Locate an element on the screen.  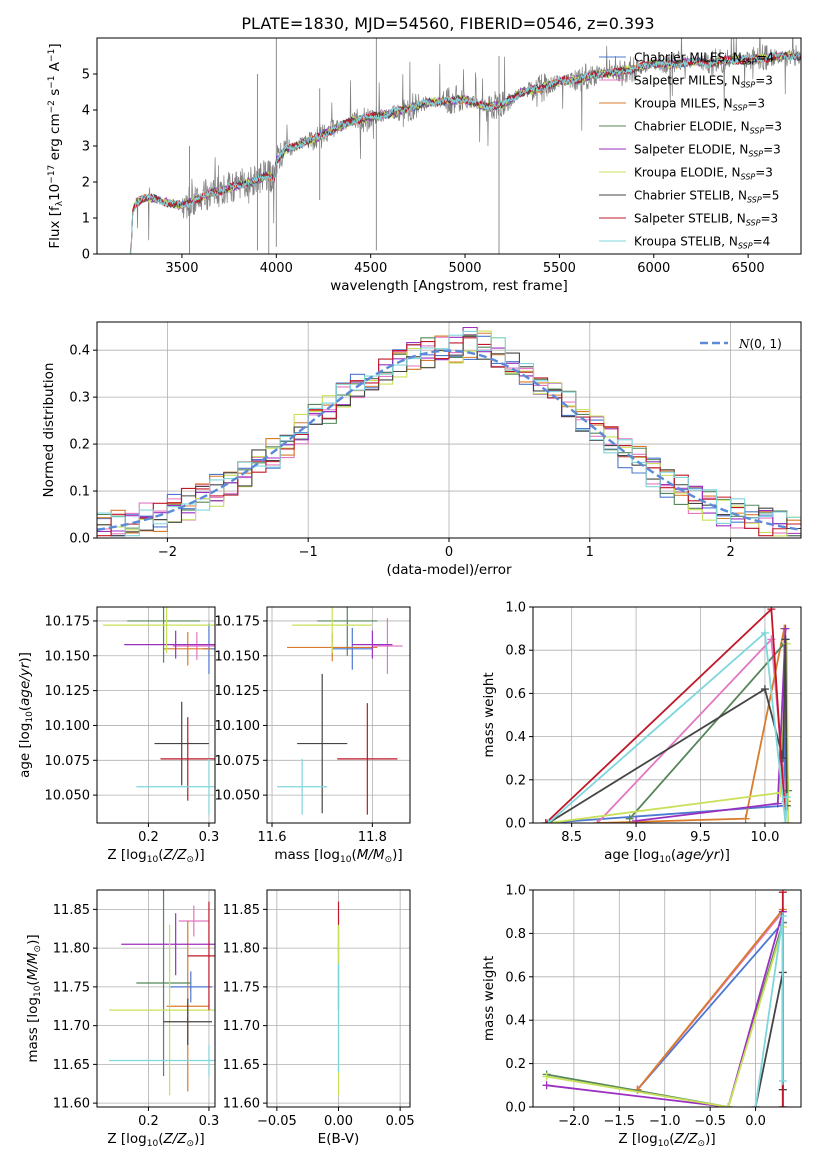
y-tick-label: 11.85 is located at coordinates (241, 910).